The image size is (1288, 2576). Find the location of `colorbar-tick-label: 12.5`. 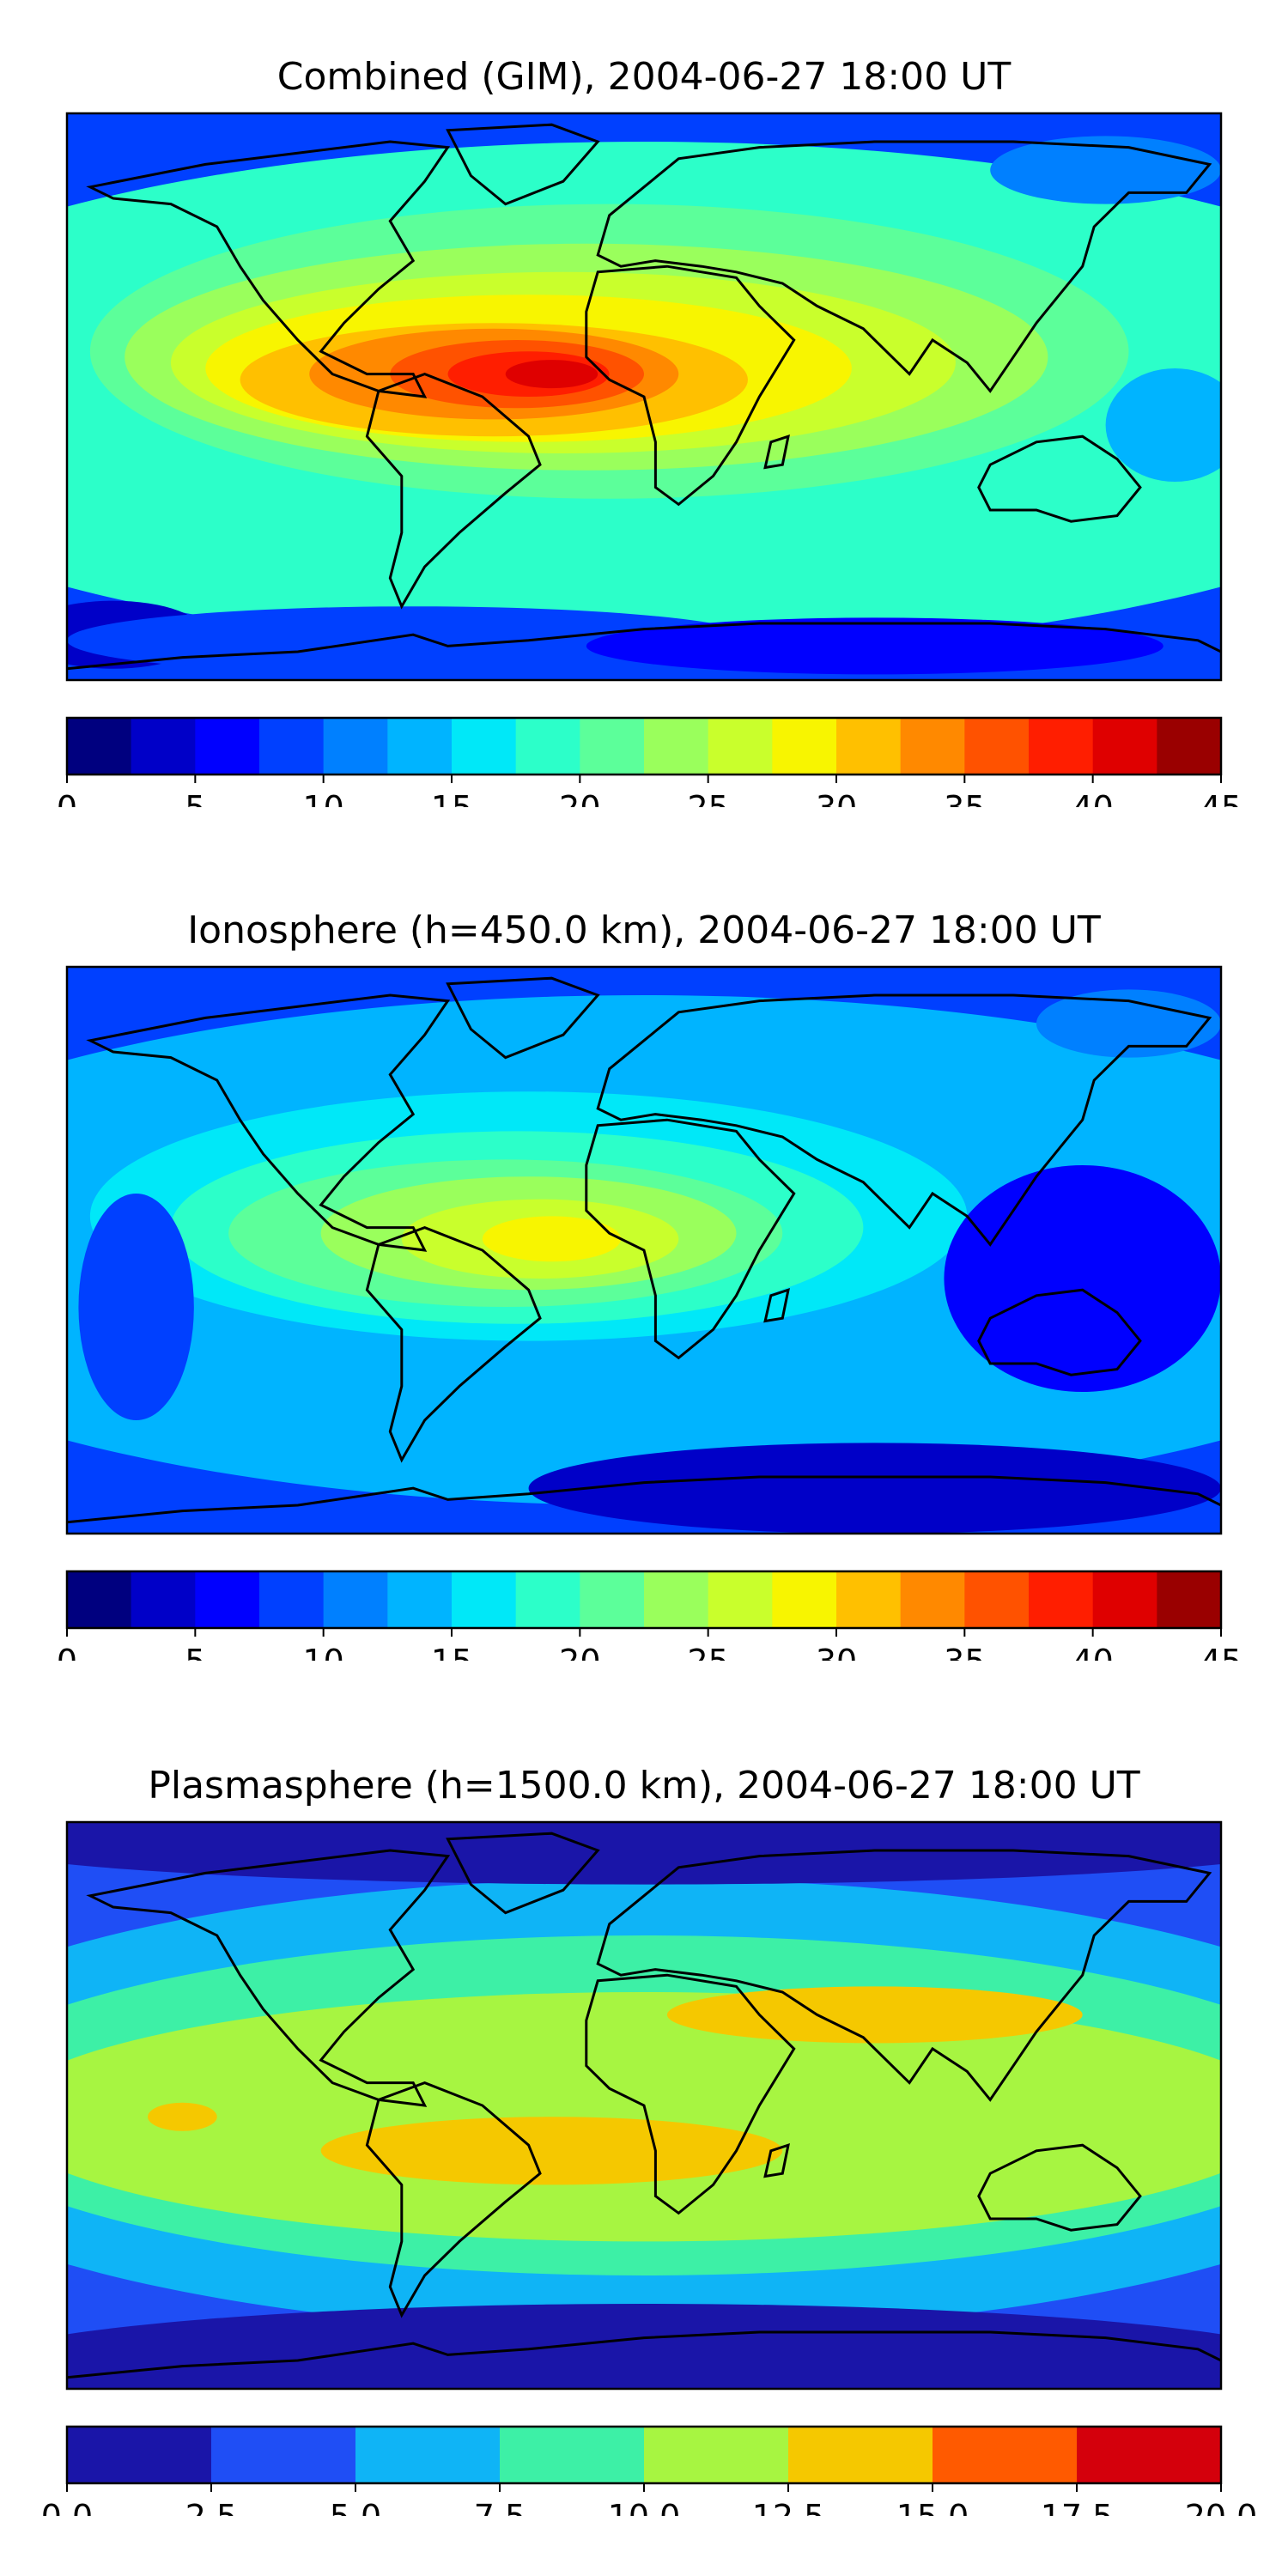

colorbar-tick-label: 12.5 is located at coordinates (788, 2507).